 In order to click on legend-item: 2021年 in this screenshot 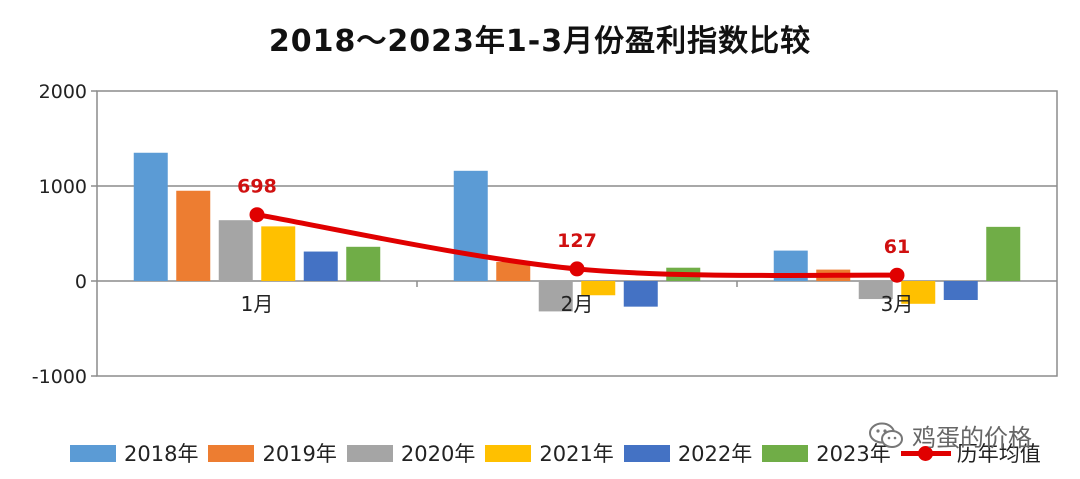, I will do `click(549, 453)`.